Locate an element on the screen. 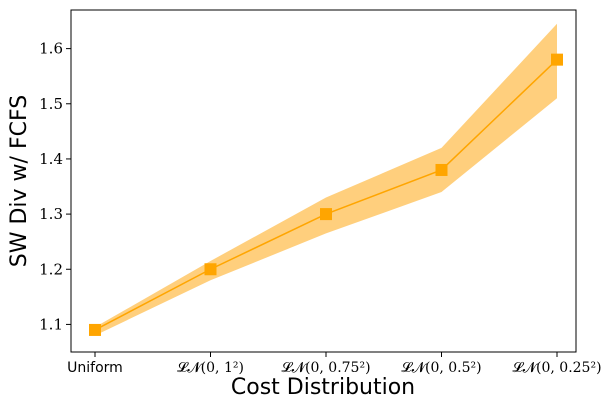 This screenshot has height=402, width=605. y-tick-label: 1.6 is located at coordinates (51, 49).